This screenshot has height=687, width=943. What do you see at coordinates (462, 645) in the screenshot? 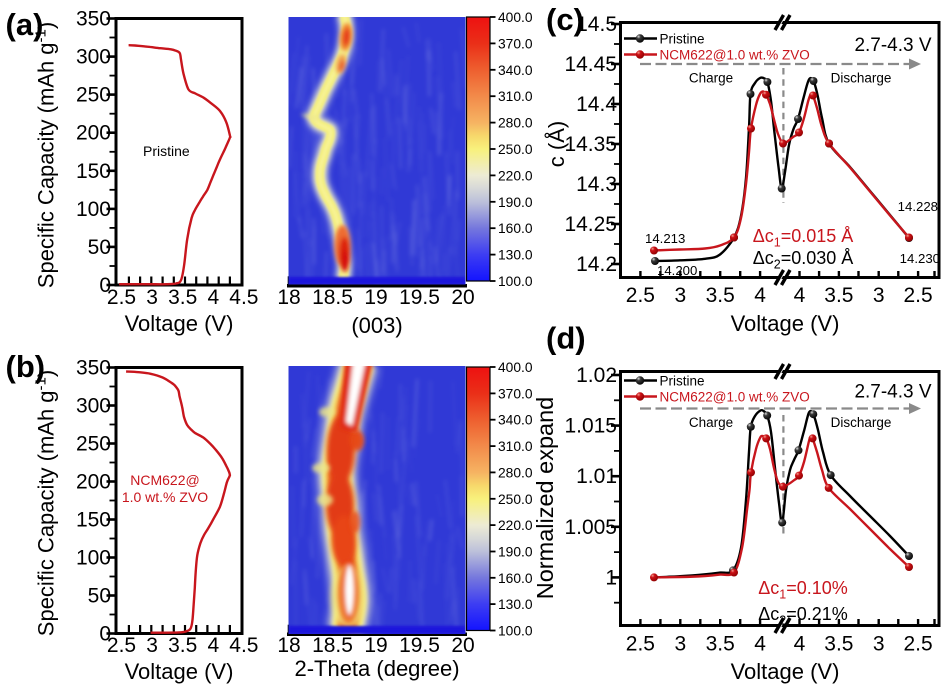
I see `svg-text: 20` at bounding box center [462, 645].